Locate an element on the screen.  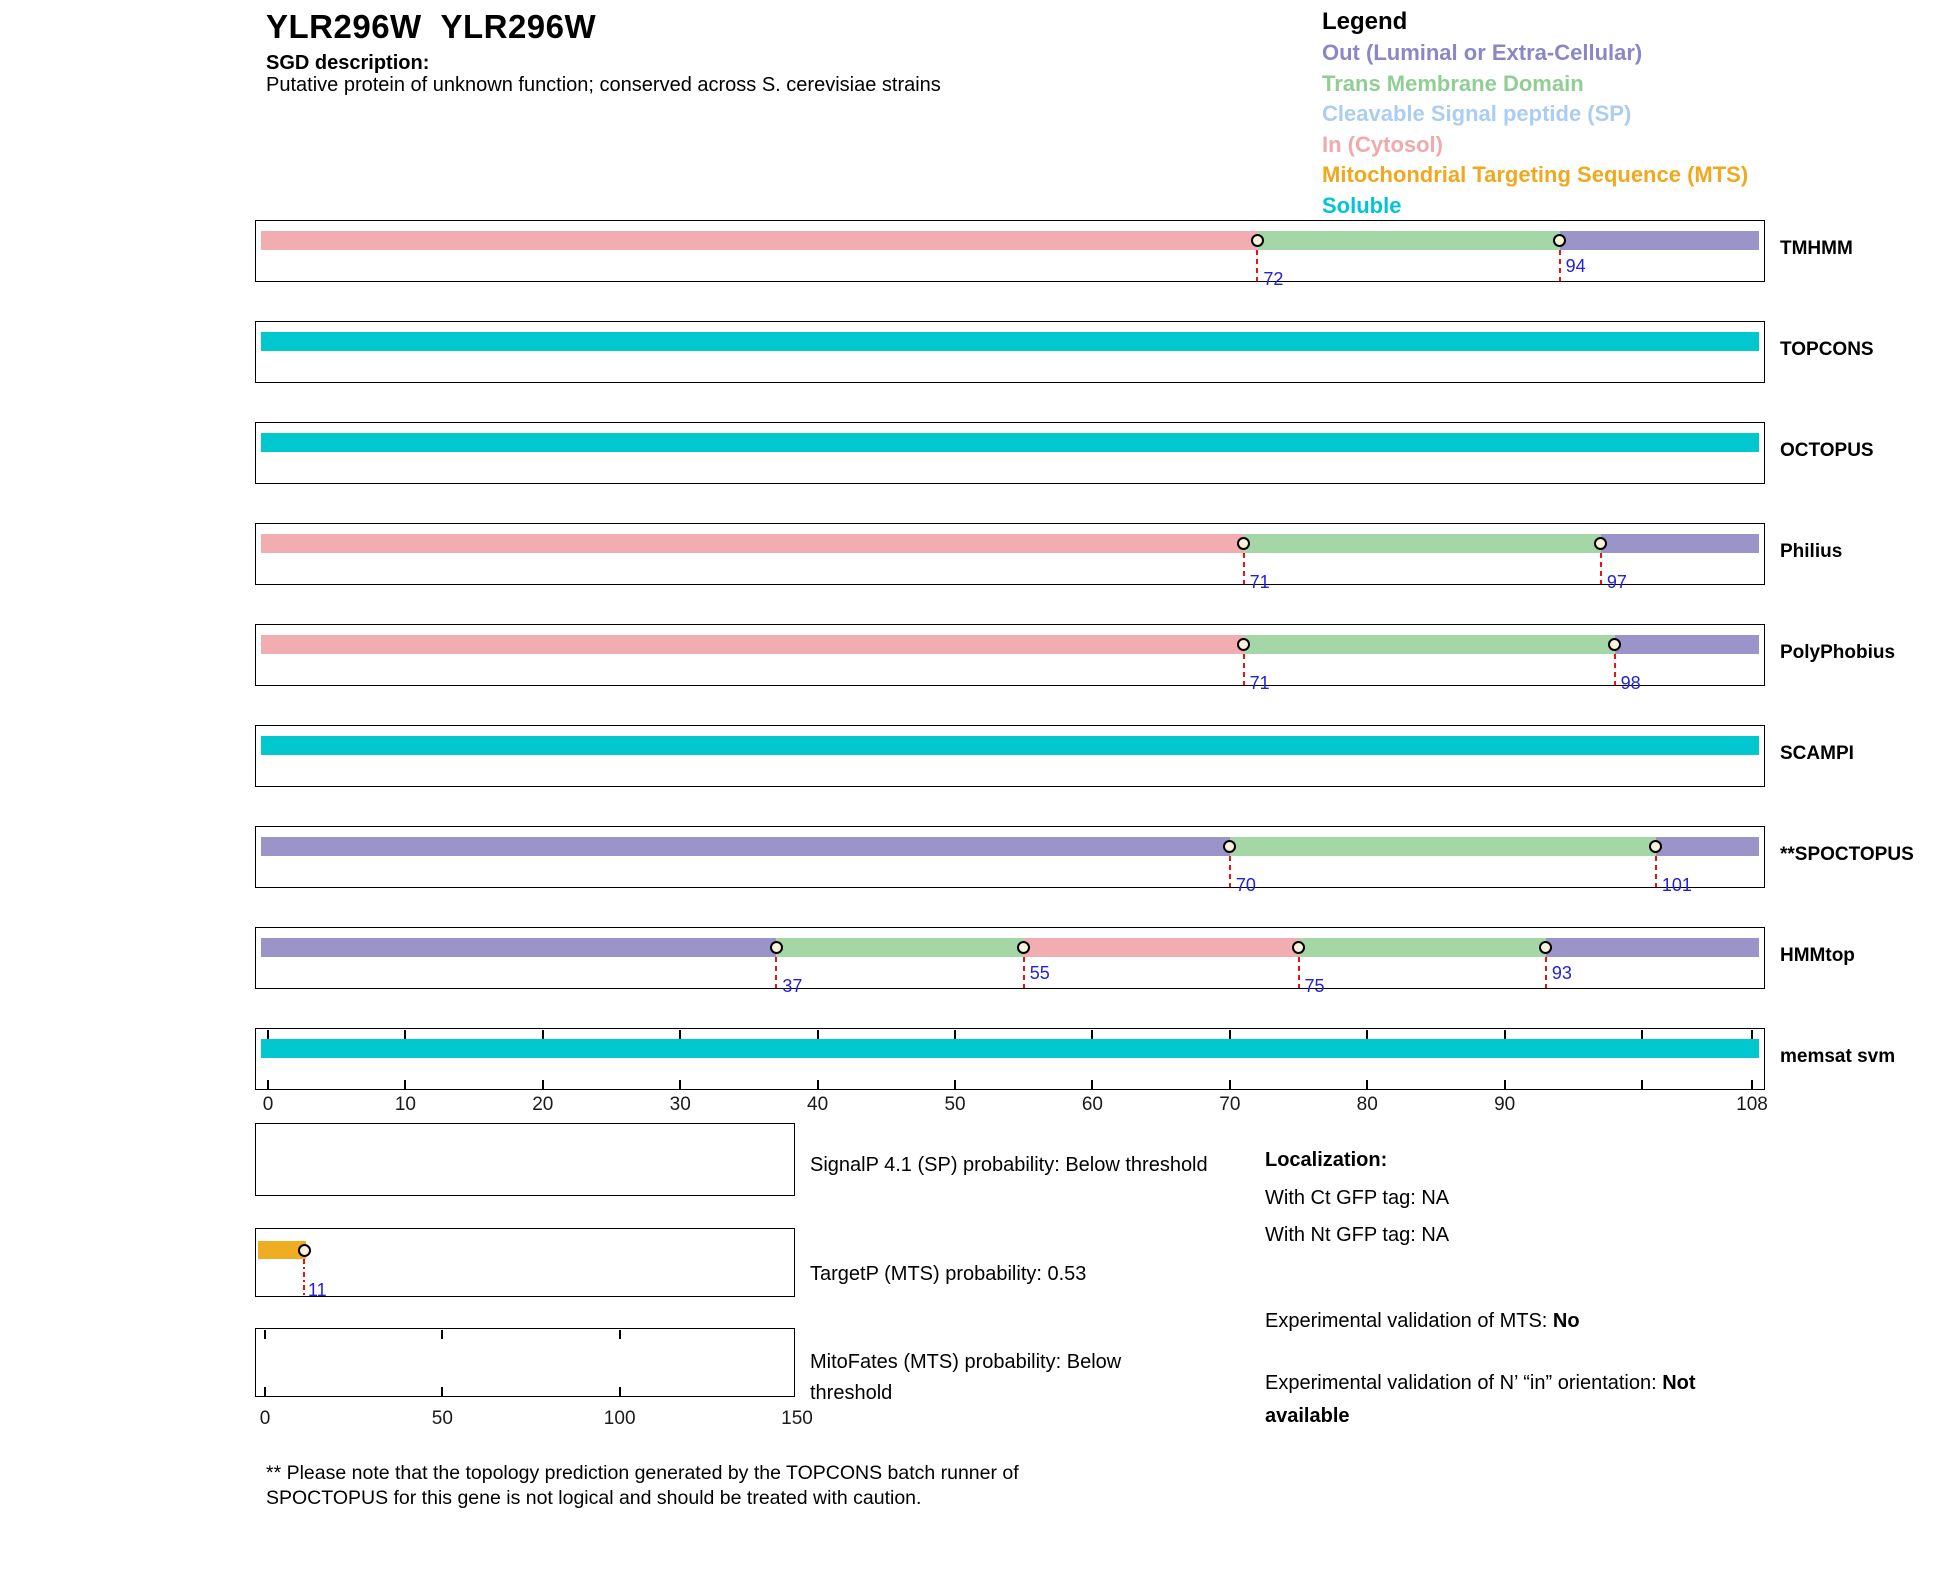
axis-tick-label: 40 is located at coordinates (818, 1104).